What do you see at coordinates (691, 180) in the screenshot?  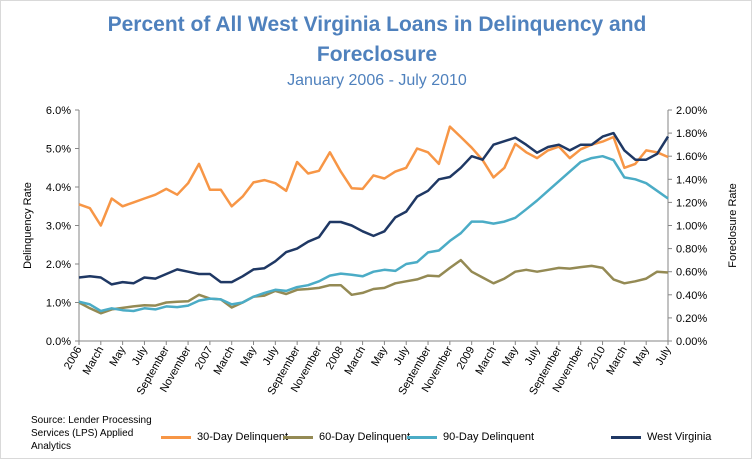 I see `y2-tick-label: 1.40%` at bounding box center [691, 180].